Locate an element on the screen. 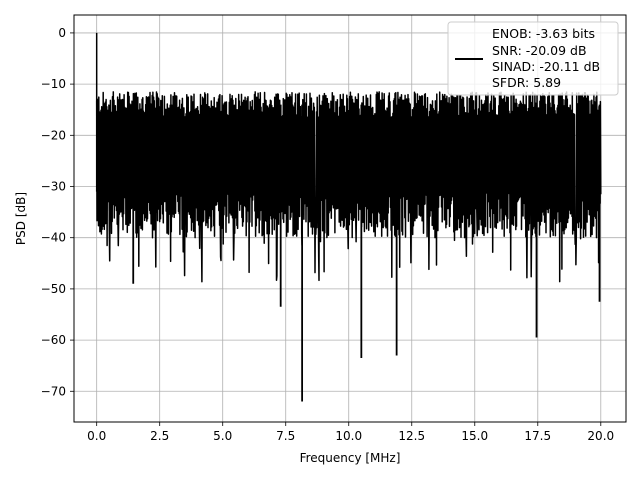 The height and width of the screenshot is (480, 640). y-tick-label: −70 is located at coordinates (53, 391).